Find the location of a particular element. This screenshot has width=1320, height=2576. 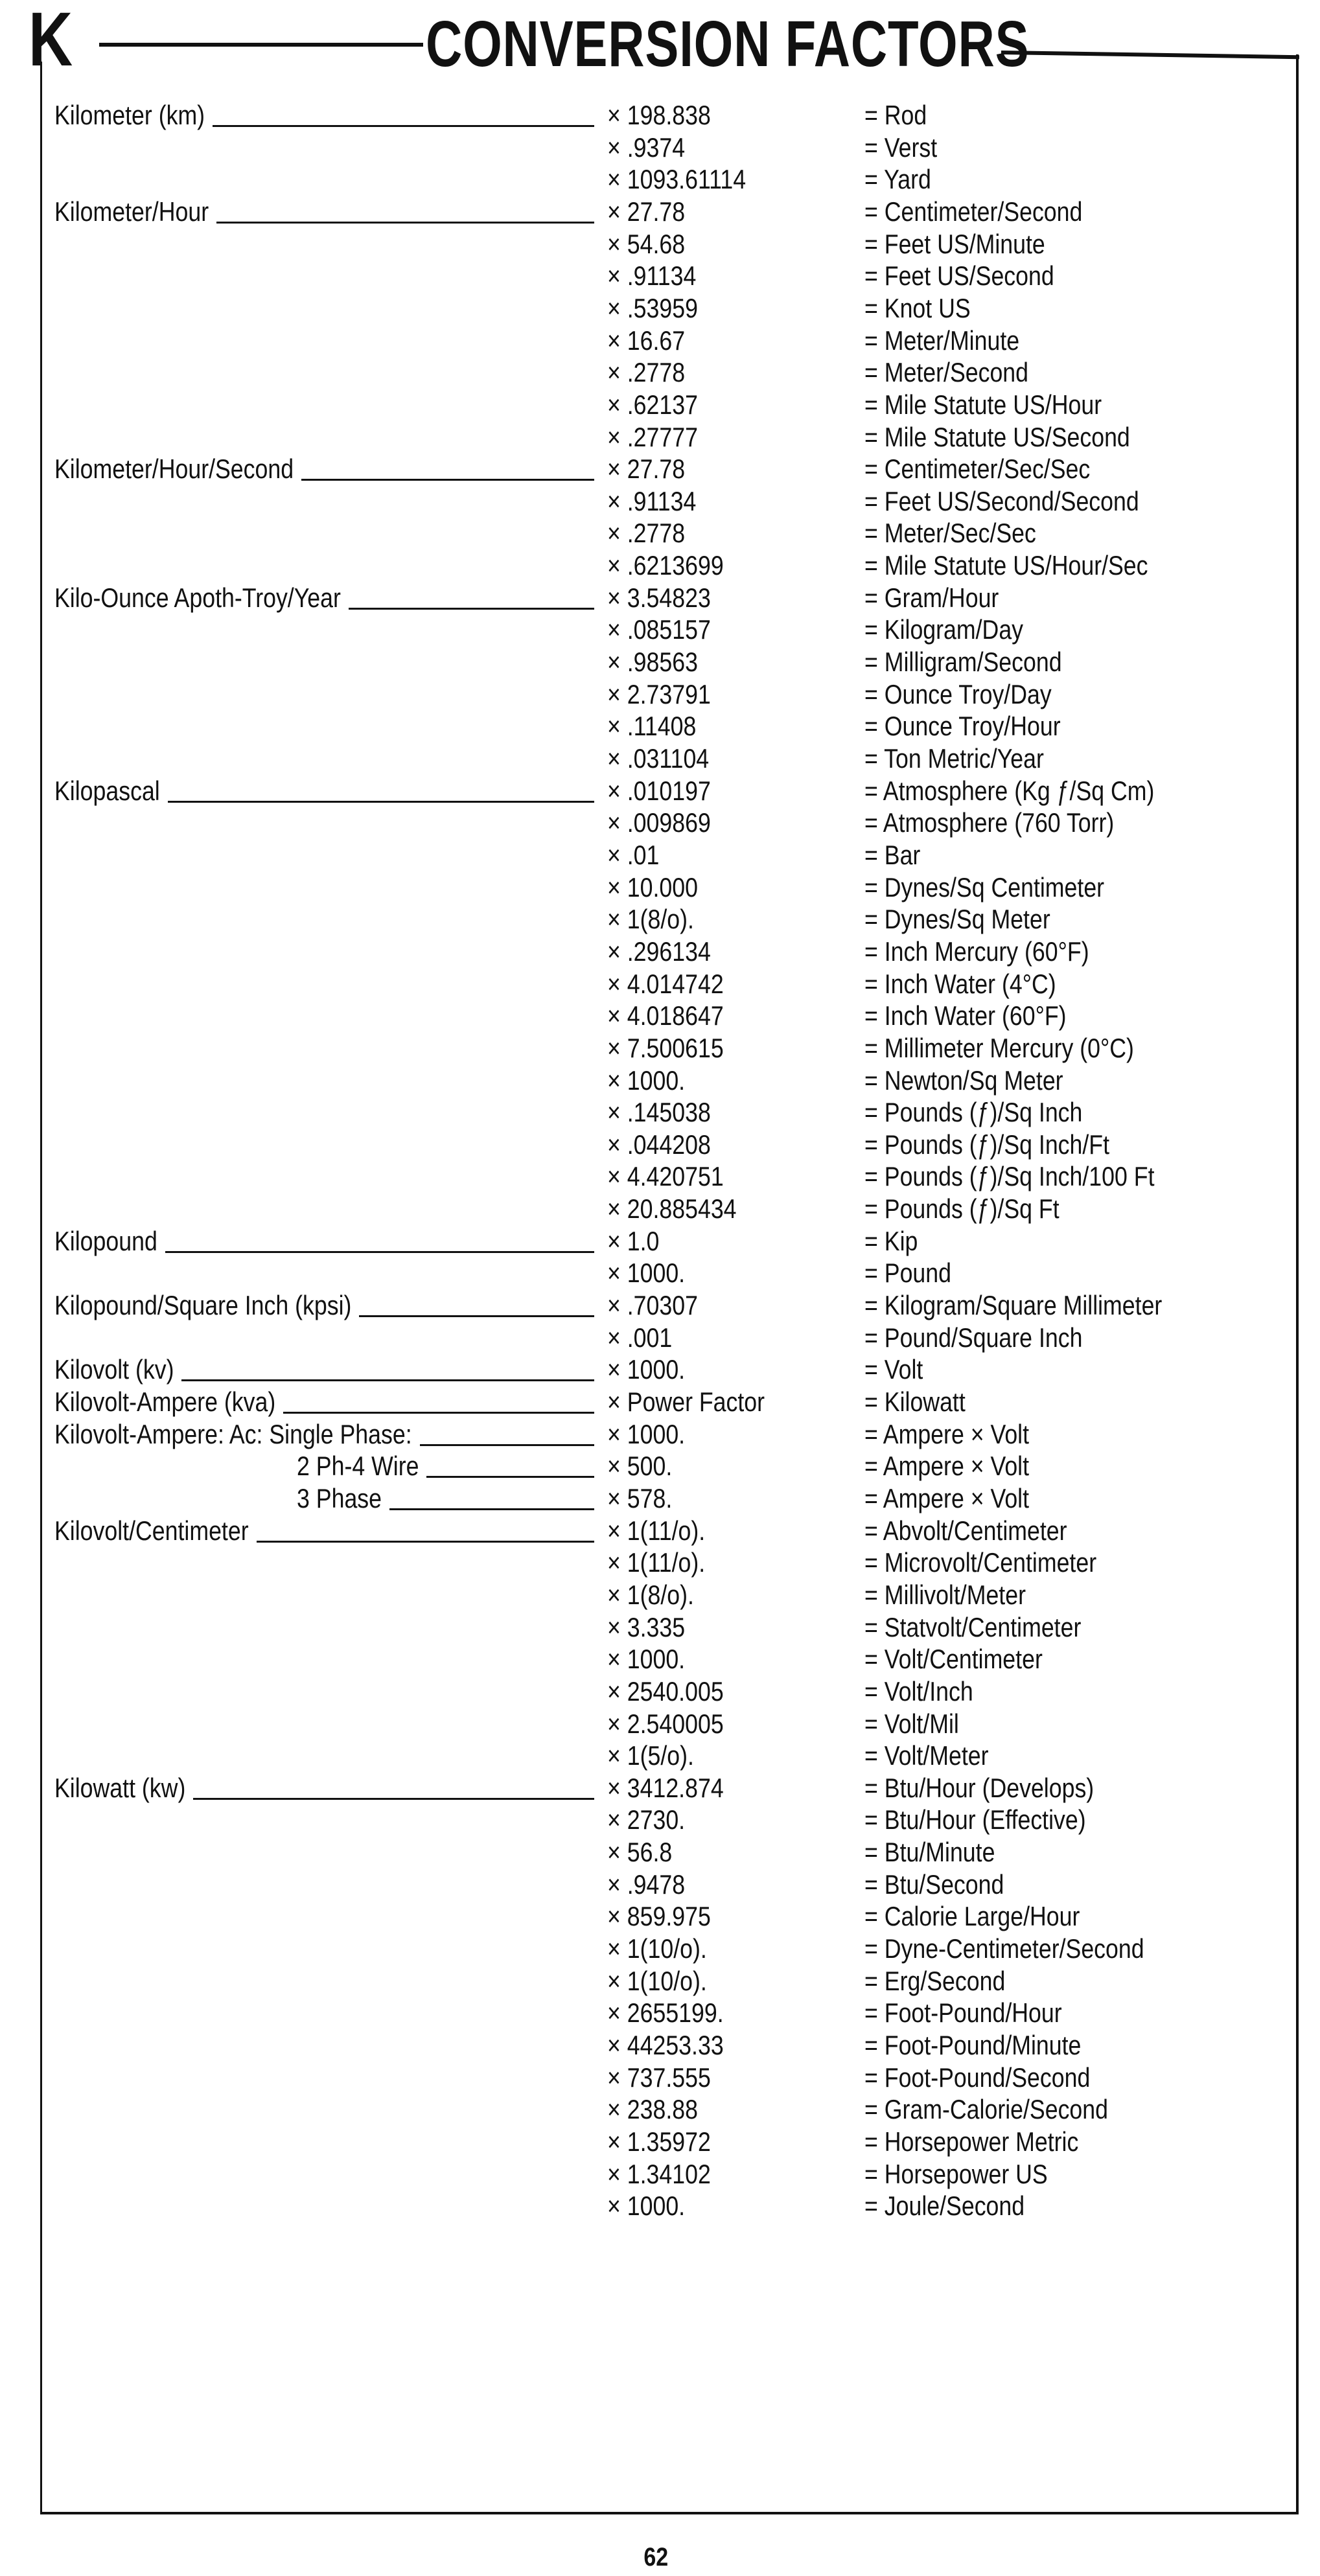

table-row: × 2540.005 = Volt/Inch is located at coordinates (660, 1691).